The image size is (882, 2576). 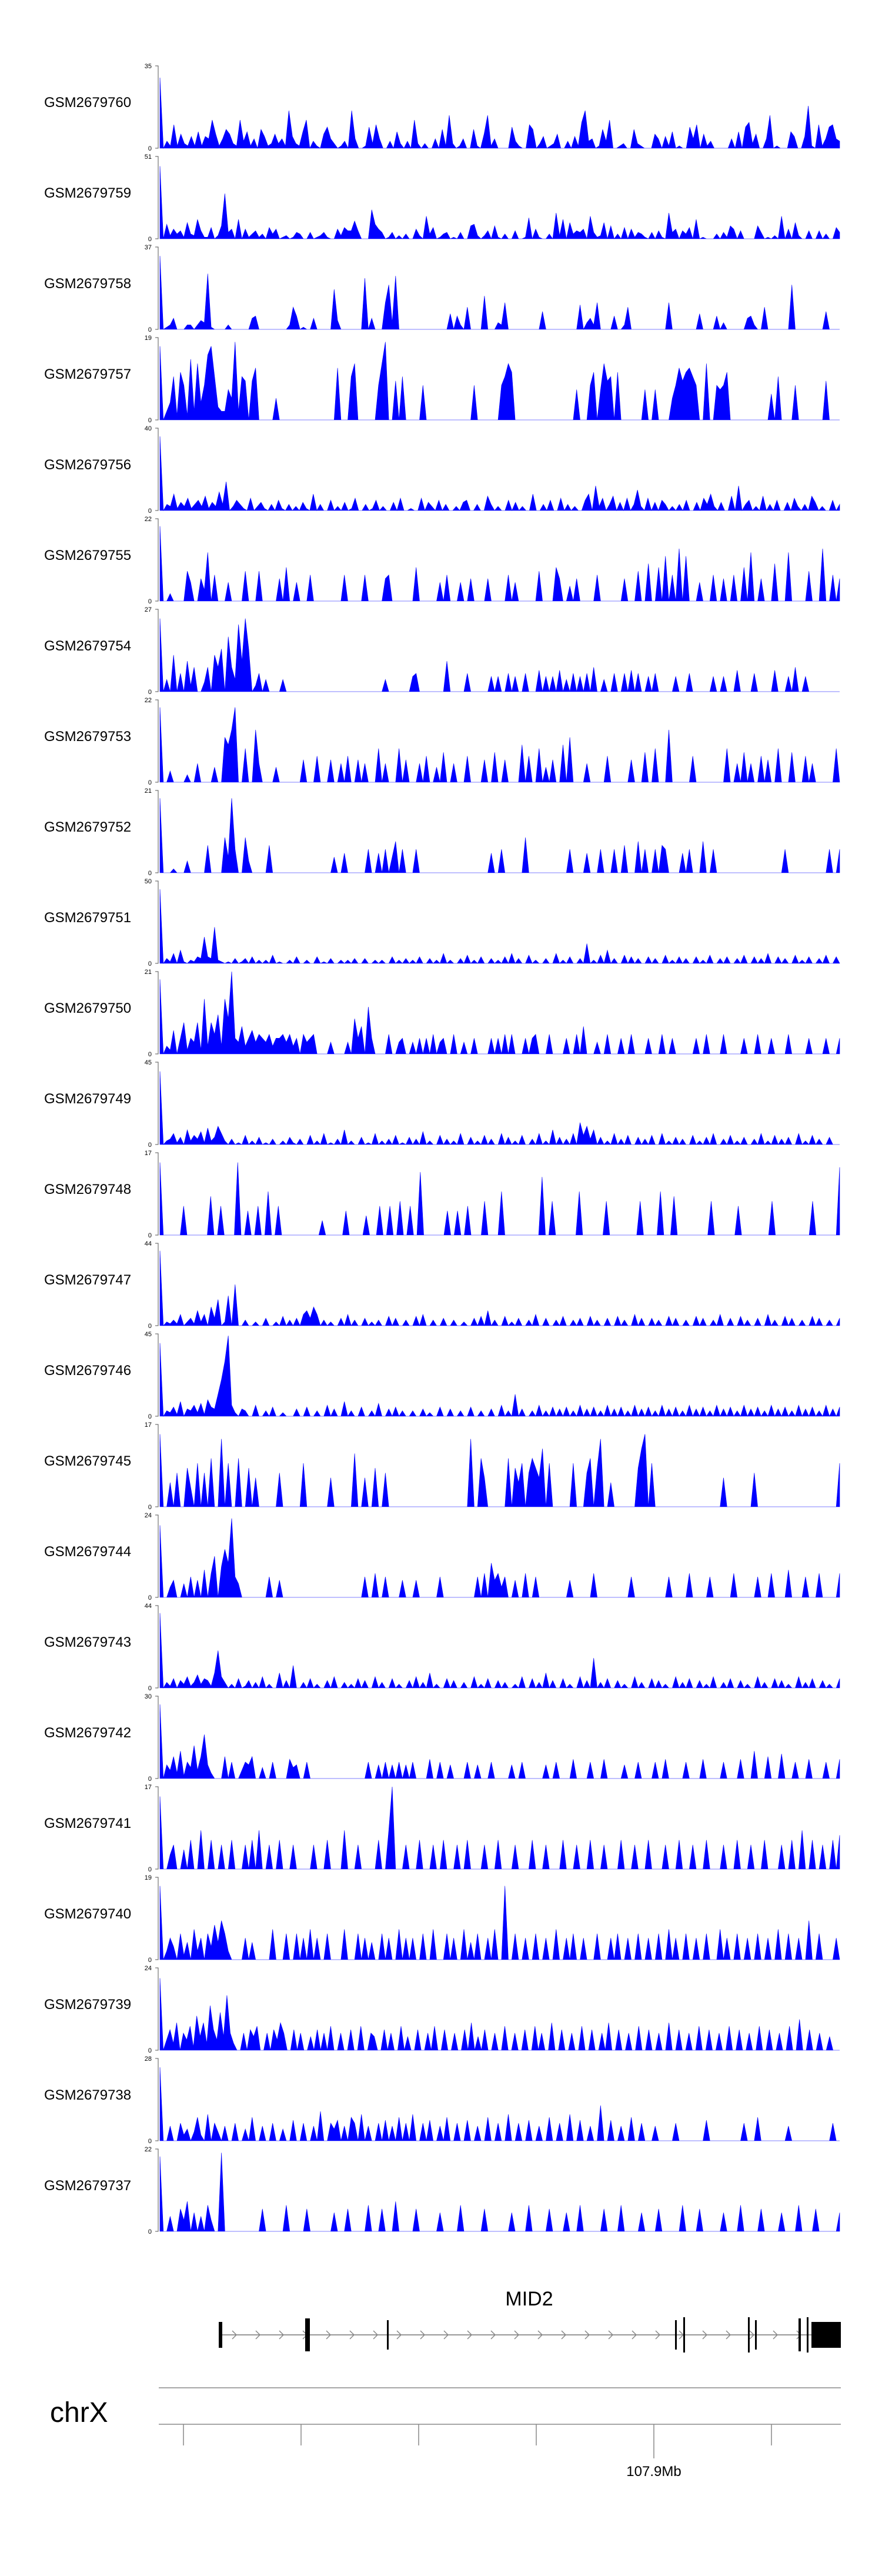 What do you see at coordinates (87, 1461) in the screenshot?
I see `track-label: GSM2679745` at bounding box center [87, 1461].